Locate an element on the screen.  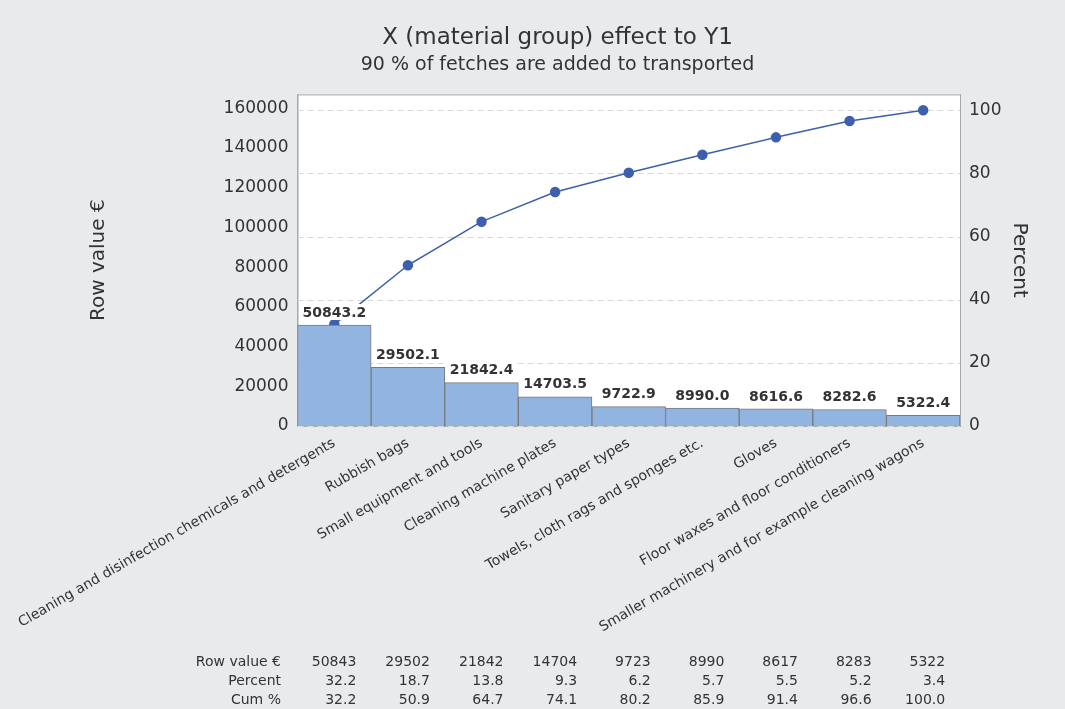
text: 5.5 is located at coordinates (786, 680).